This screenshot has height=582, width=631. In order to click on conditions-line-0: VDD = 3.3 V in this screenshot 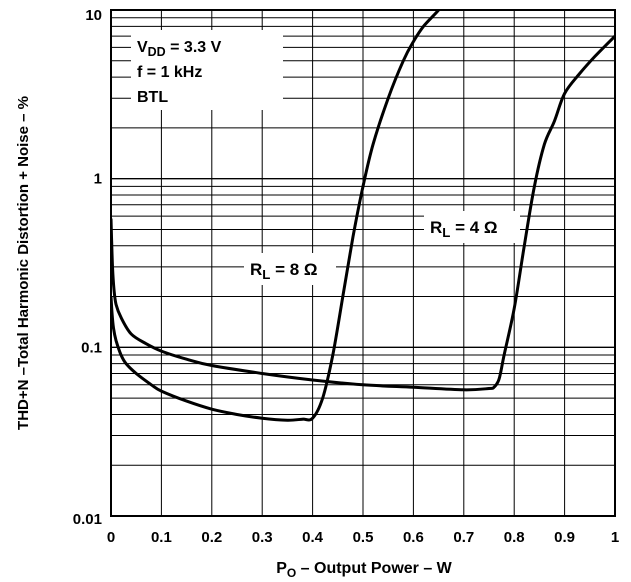, I will do `click(179, 49)`.